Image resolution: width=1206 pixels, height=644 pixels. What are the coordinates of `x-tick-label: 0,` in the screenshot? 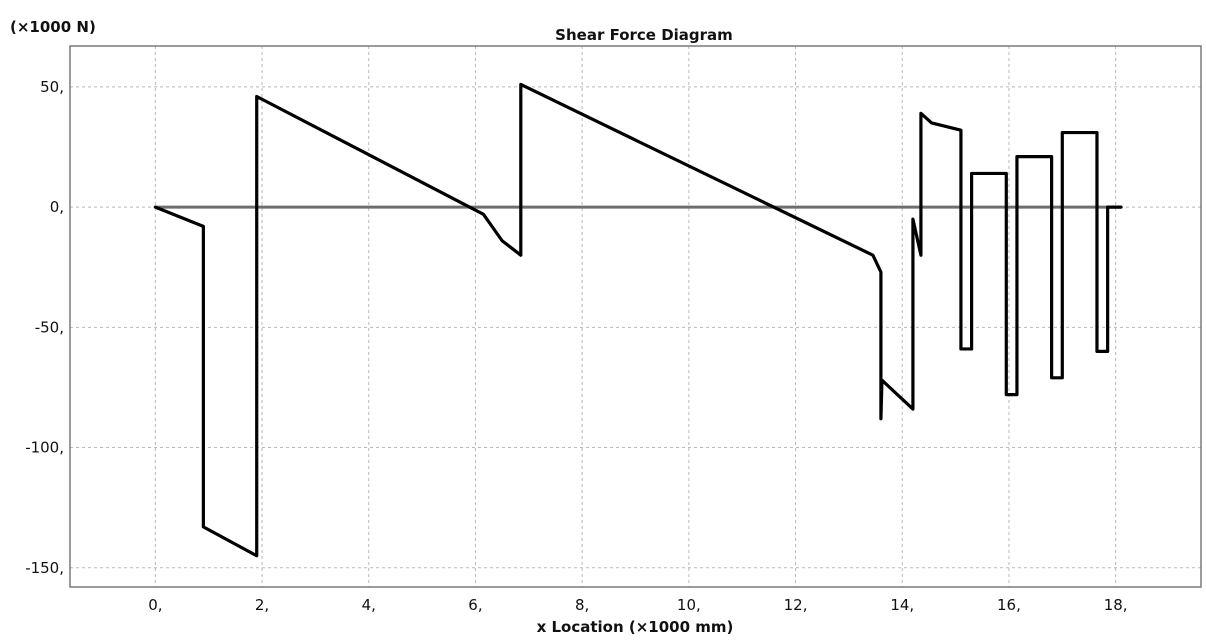 It's located at (155, 605).